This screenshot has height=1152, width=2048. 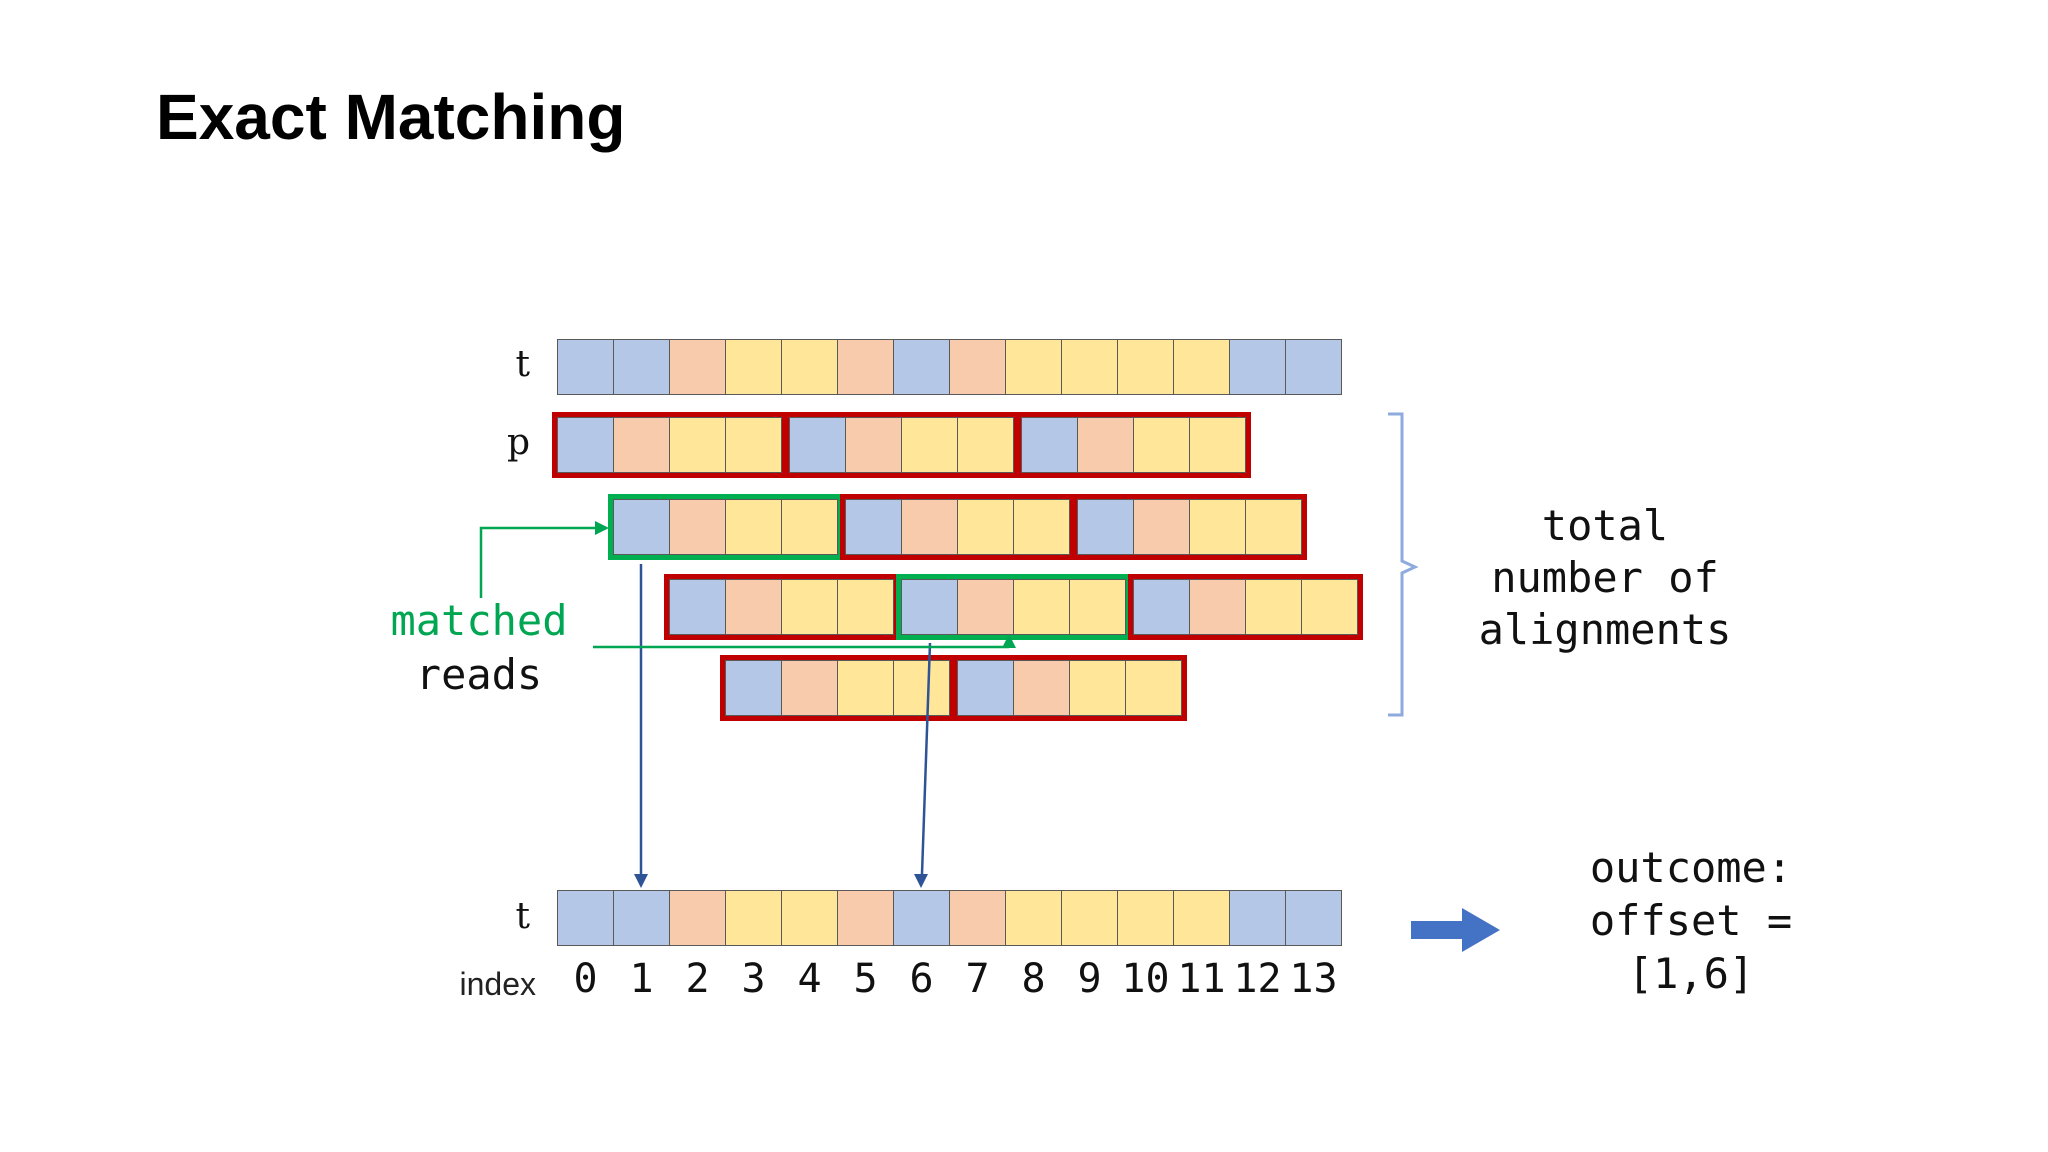 What do you see at coordinates (1089, 979) in the screenshot?
I see `index-number: 9` at bounding box center [1089, 979].